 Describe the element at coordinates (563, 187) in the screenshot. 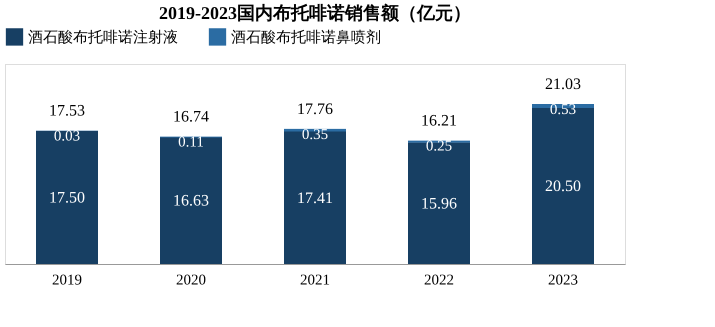

I see `data-label: 20.50` at that location.